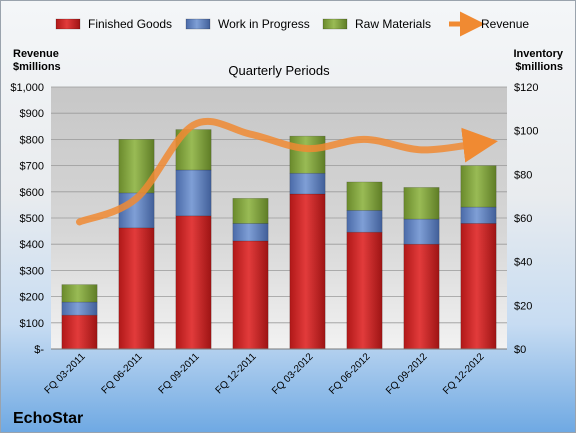 The height and width of the screenshot is (433, 576). I want to click on x-tick-label: FQ 12-2011, so click(236, 373).